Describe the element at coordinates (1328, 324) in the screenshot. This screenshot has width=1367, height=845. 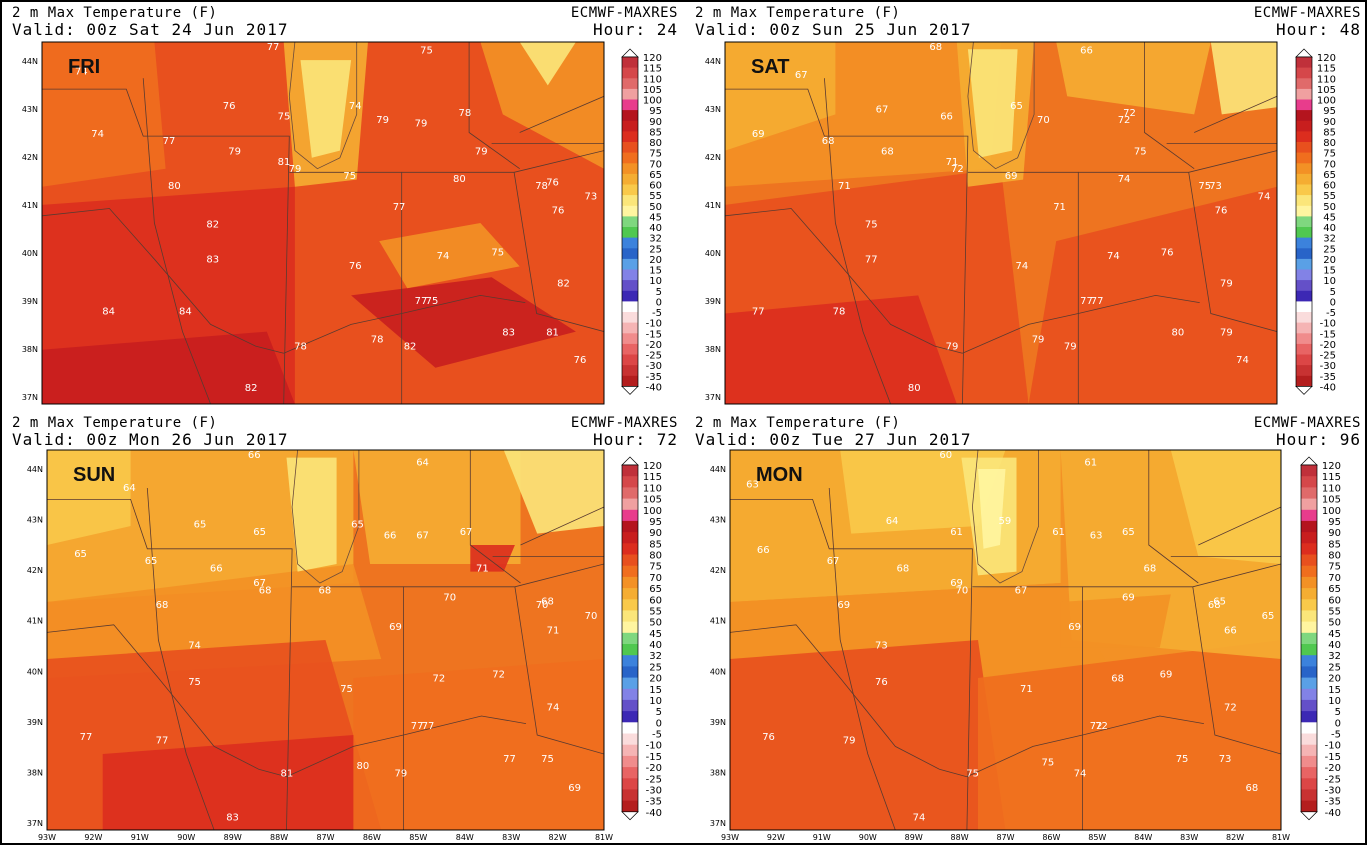
I see `colorbar-level-label: -10` at that location.